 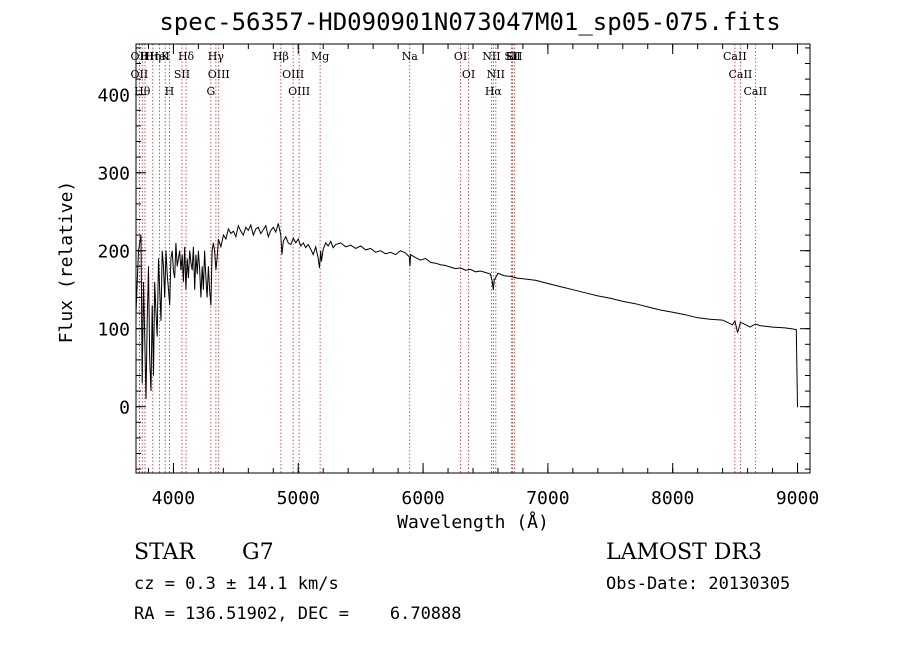 What do you see at coordinates (298, 498) in the screenshot?
I see `x-tick-label: 5000` at bounding box center [298, 498].